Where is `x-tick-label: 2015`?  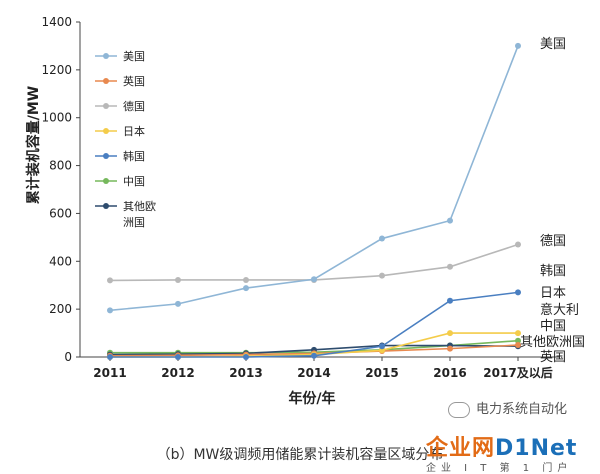 x-tick-label: 2015 is located at coordinates (381, 373).